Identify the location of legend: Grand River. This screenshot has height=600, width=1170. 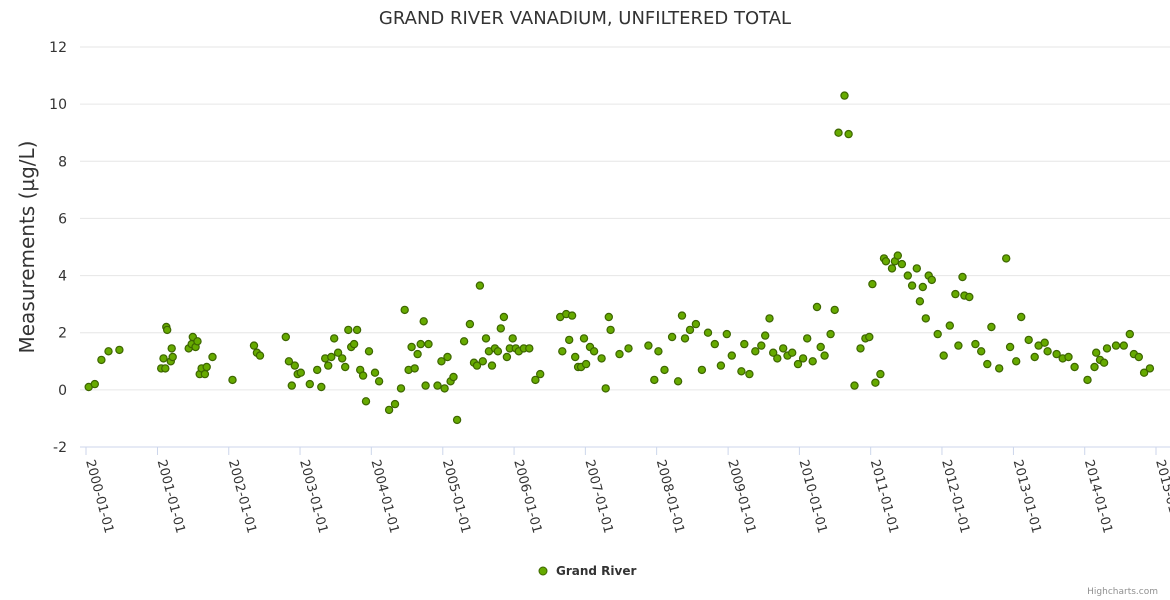
(587, 571).